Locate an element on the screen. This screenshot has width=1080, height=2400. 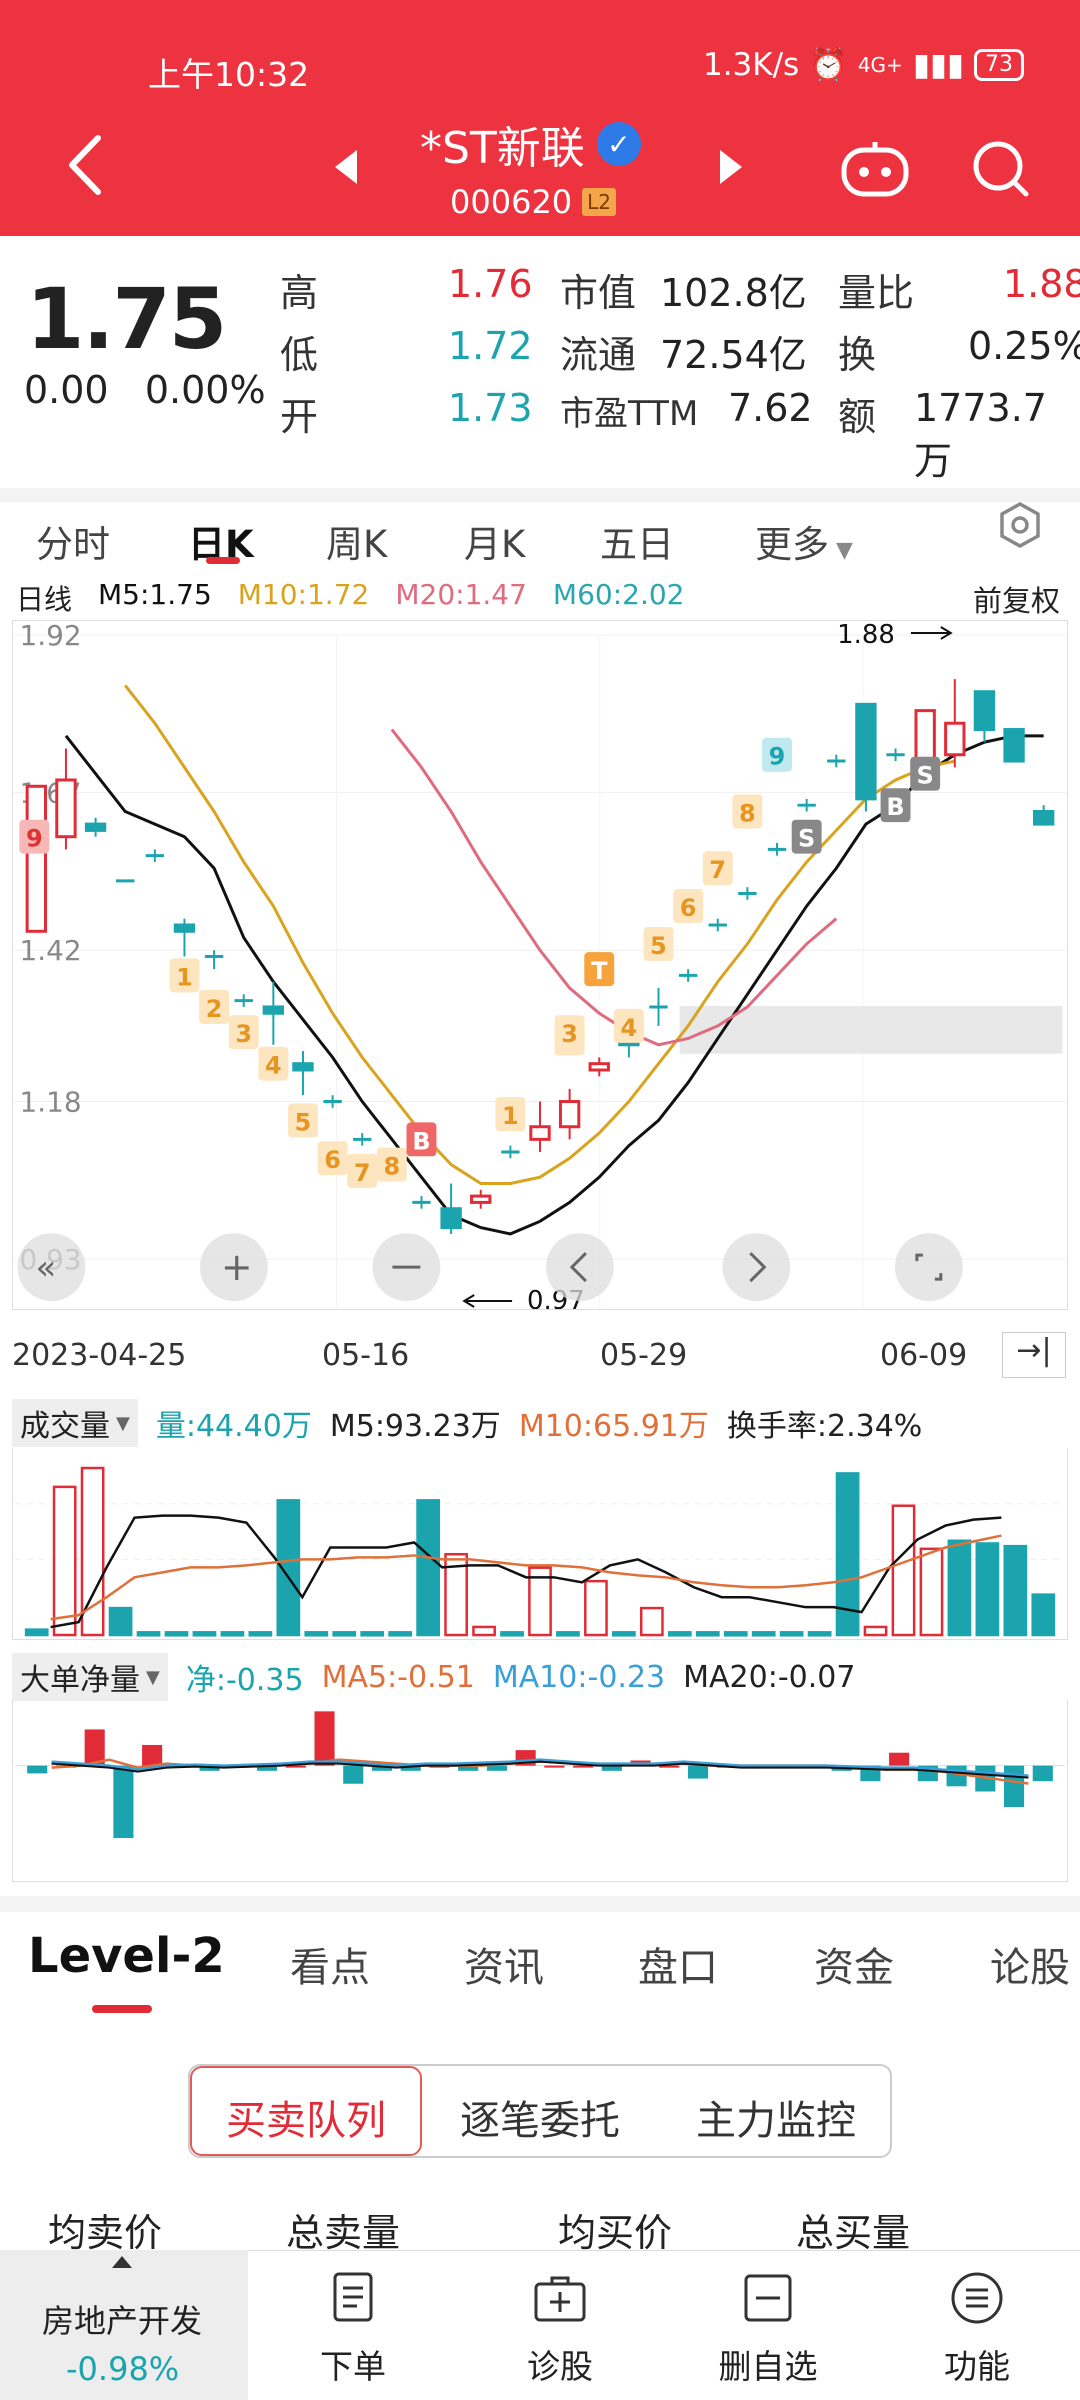
zoom-out-button is located at coordinates (406, 1267).